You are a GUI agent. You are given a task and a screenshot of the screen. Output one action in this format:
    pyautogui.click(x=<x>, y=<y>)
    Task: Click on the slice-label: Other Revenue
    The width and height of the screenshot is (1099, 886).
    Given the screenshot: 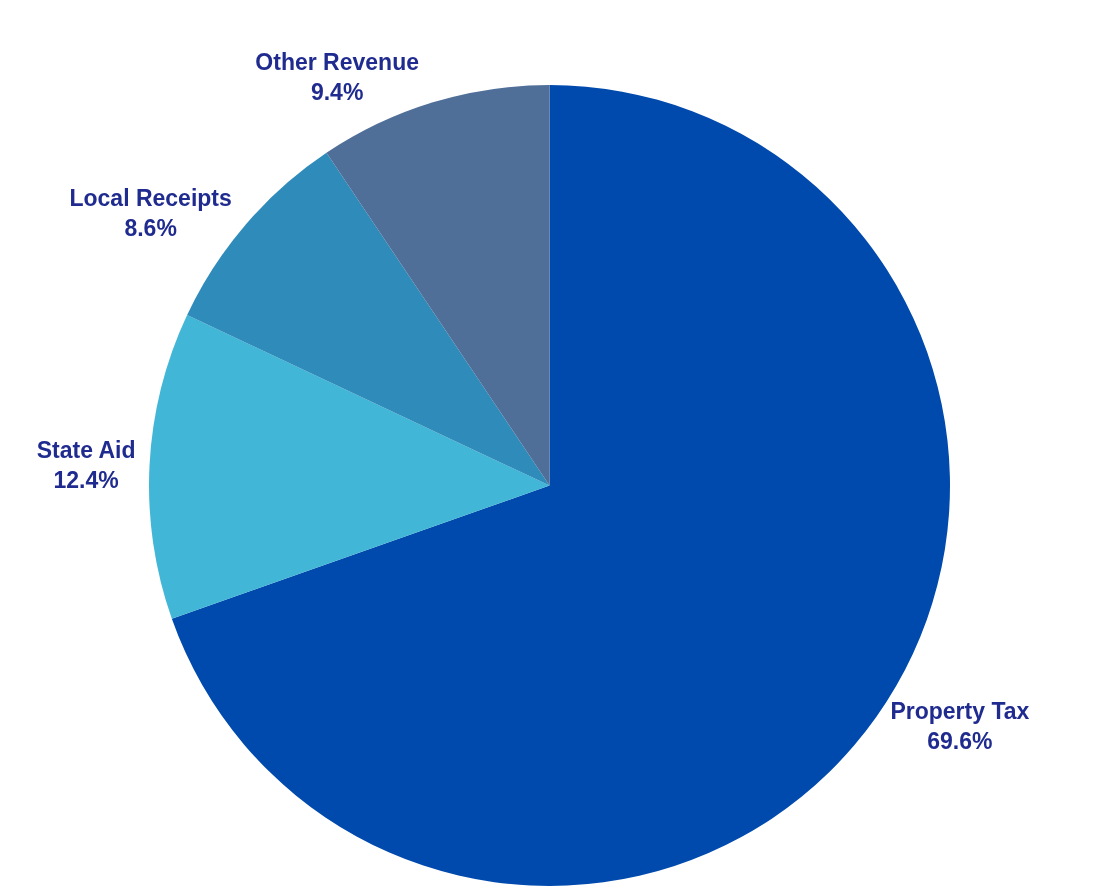 What is the action you would take?
    pyautogui.click(x=337, y=61)
    